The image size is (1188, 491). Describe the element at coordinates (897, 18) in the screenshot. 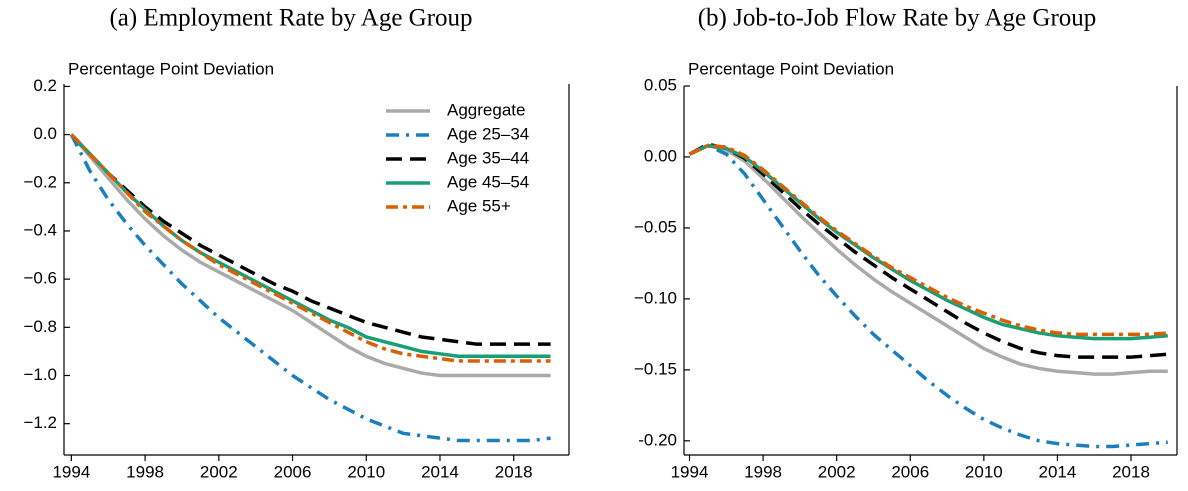

I see `chart-title: (b) Job-to-Job Flow Rate by Age Group` at that location.